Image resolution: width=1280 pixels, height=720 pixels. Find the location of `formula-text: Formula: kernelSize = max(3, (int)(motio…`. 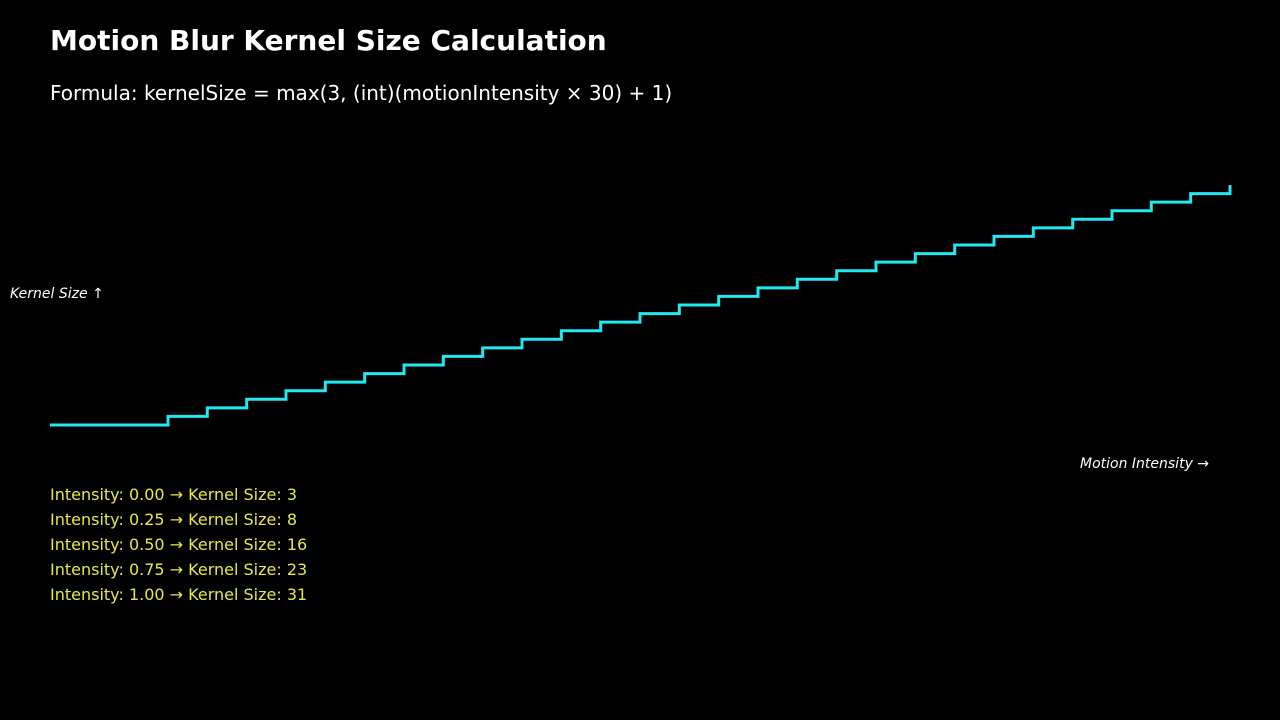

formula-text: Formula: kernelSize = max(3, (int)(motio… is located at coordinates (361, 93).